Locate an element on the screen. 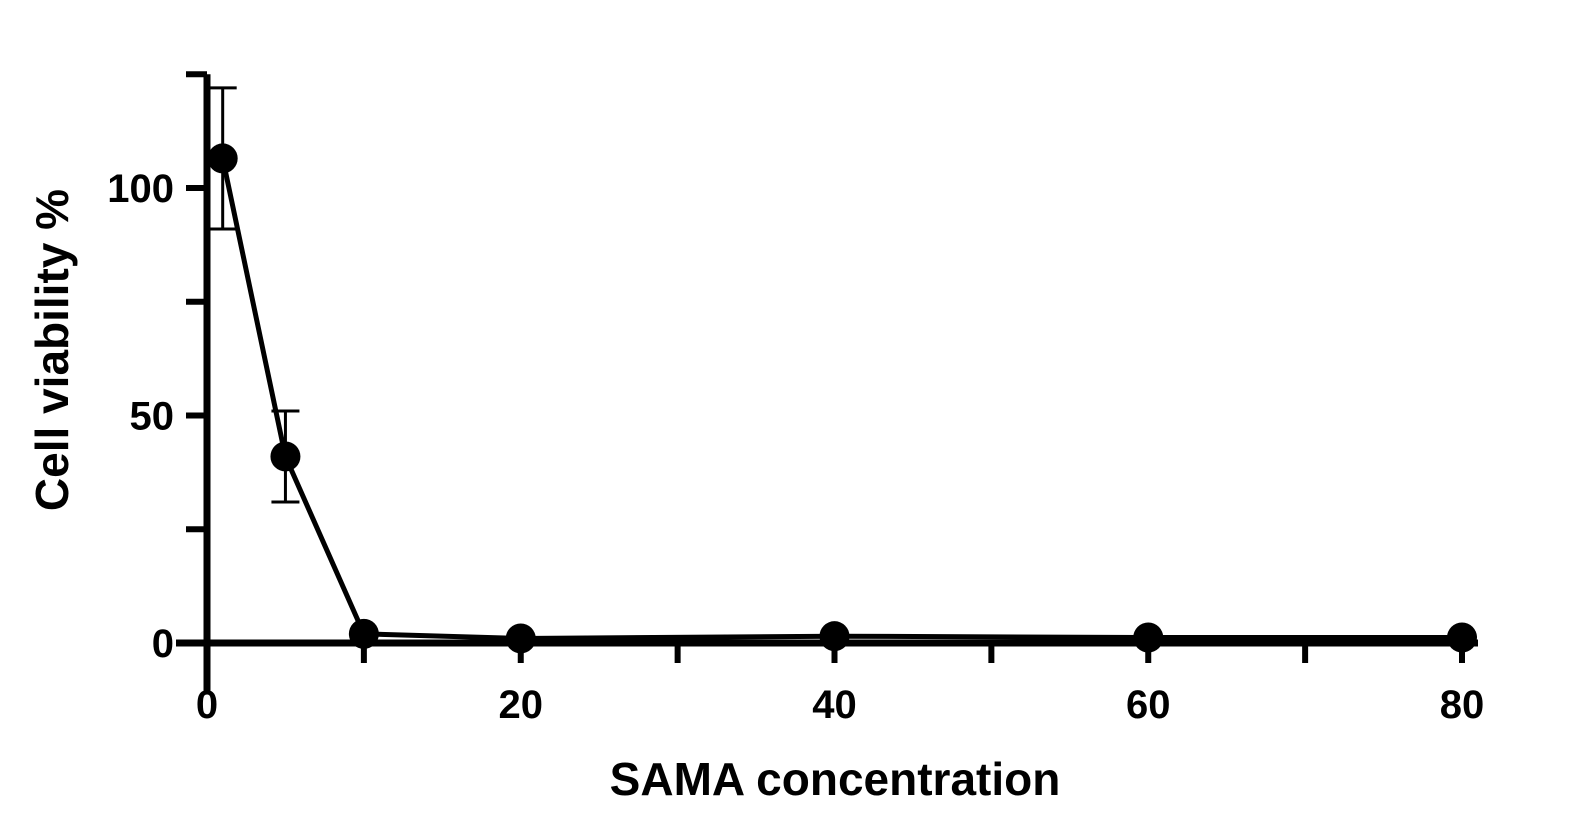  x-tick-label: 0 is located at coordinates (207, 705).